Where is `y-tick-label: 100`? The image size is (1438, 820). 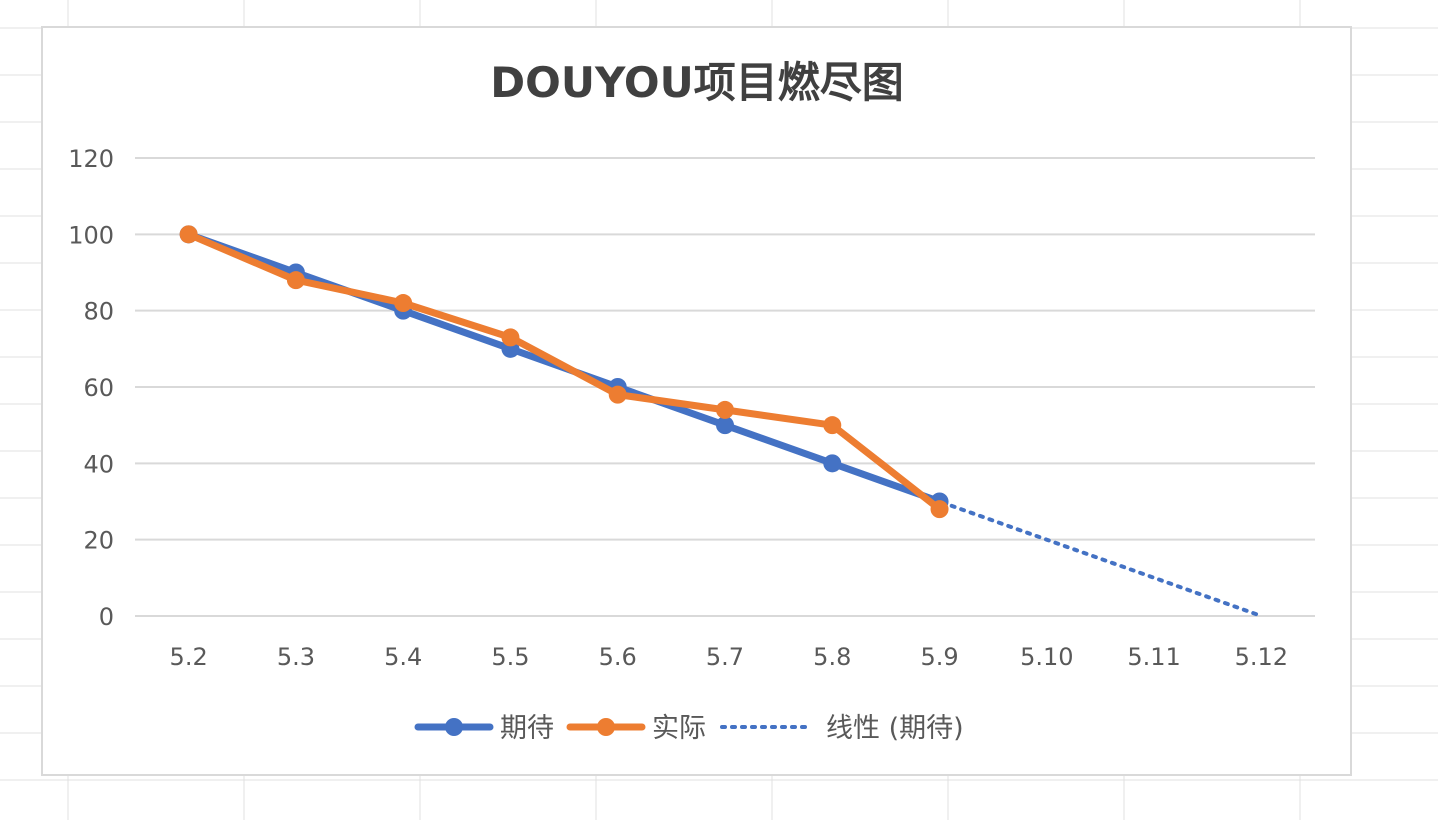
y-tick-label: 100 is located at coordinates (91, 235).